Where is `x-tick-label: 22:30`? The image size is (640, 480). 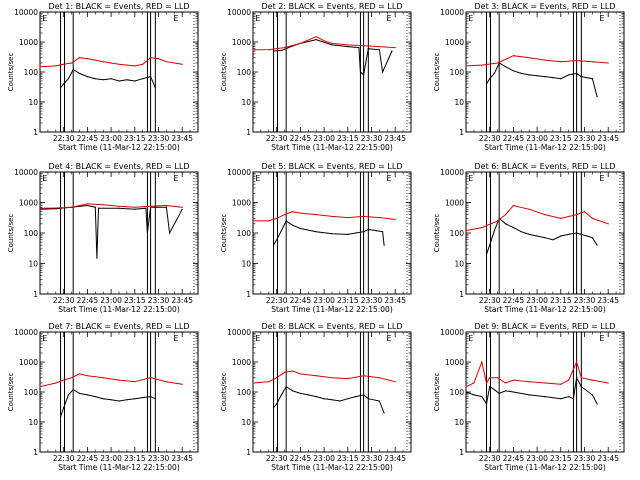
x-tick-label: 22:30 is located at coordinates (490, 300).